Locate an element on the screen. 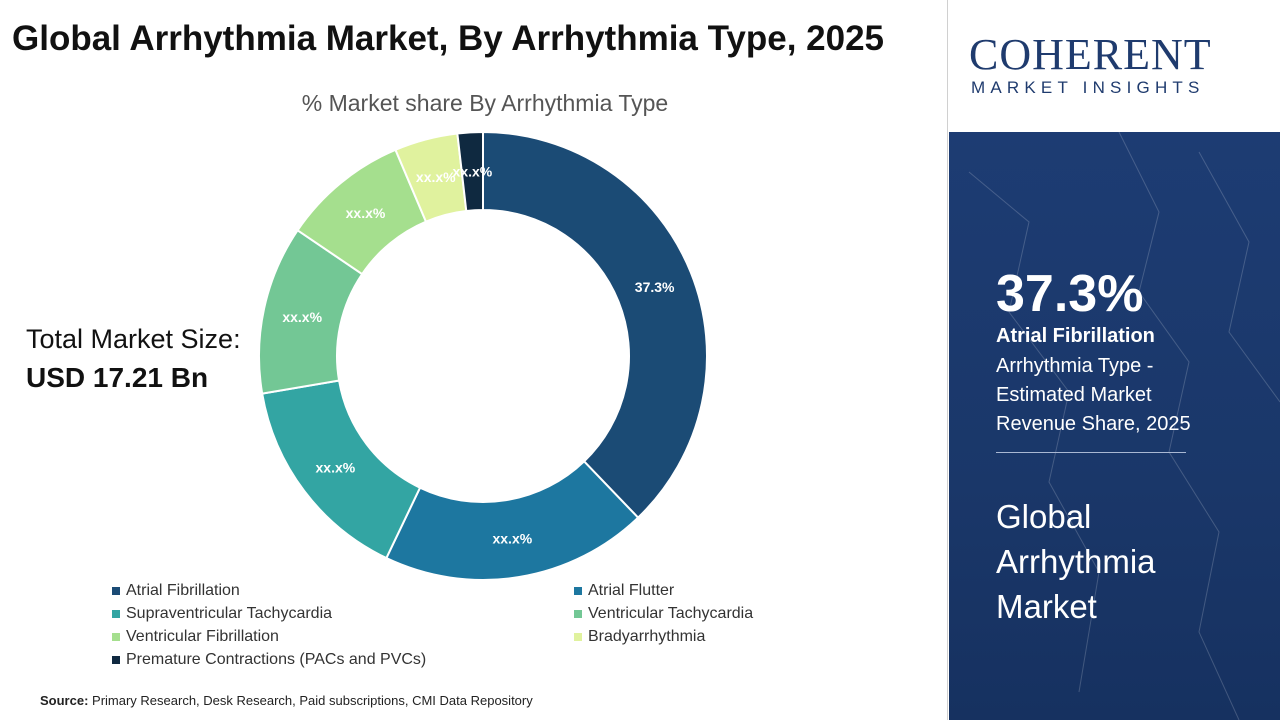 The height and width of the screenshot is (720, 1280). data-label-bradyarrhythmia: xx.x% is located at coordinates (436, 177).